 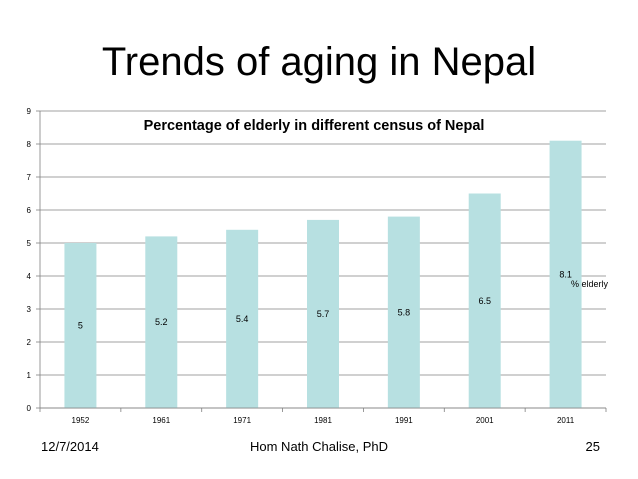 What do you see at coordinates (485, 420) in the screenshot?
I see `x-tick-label: 2001` at bounding box center [485, 420].